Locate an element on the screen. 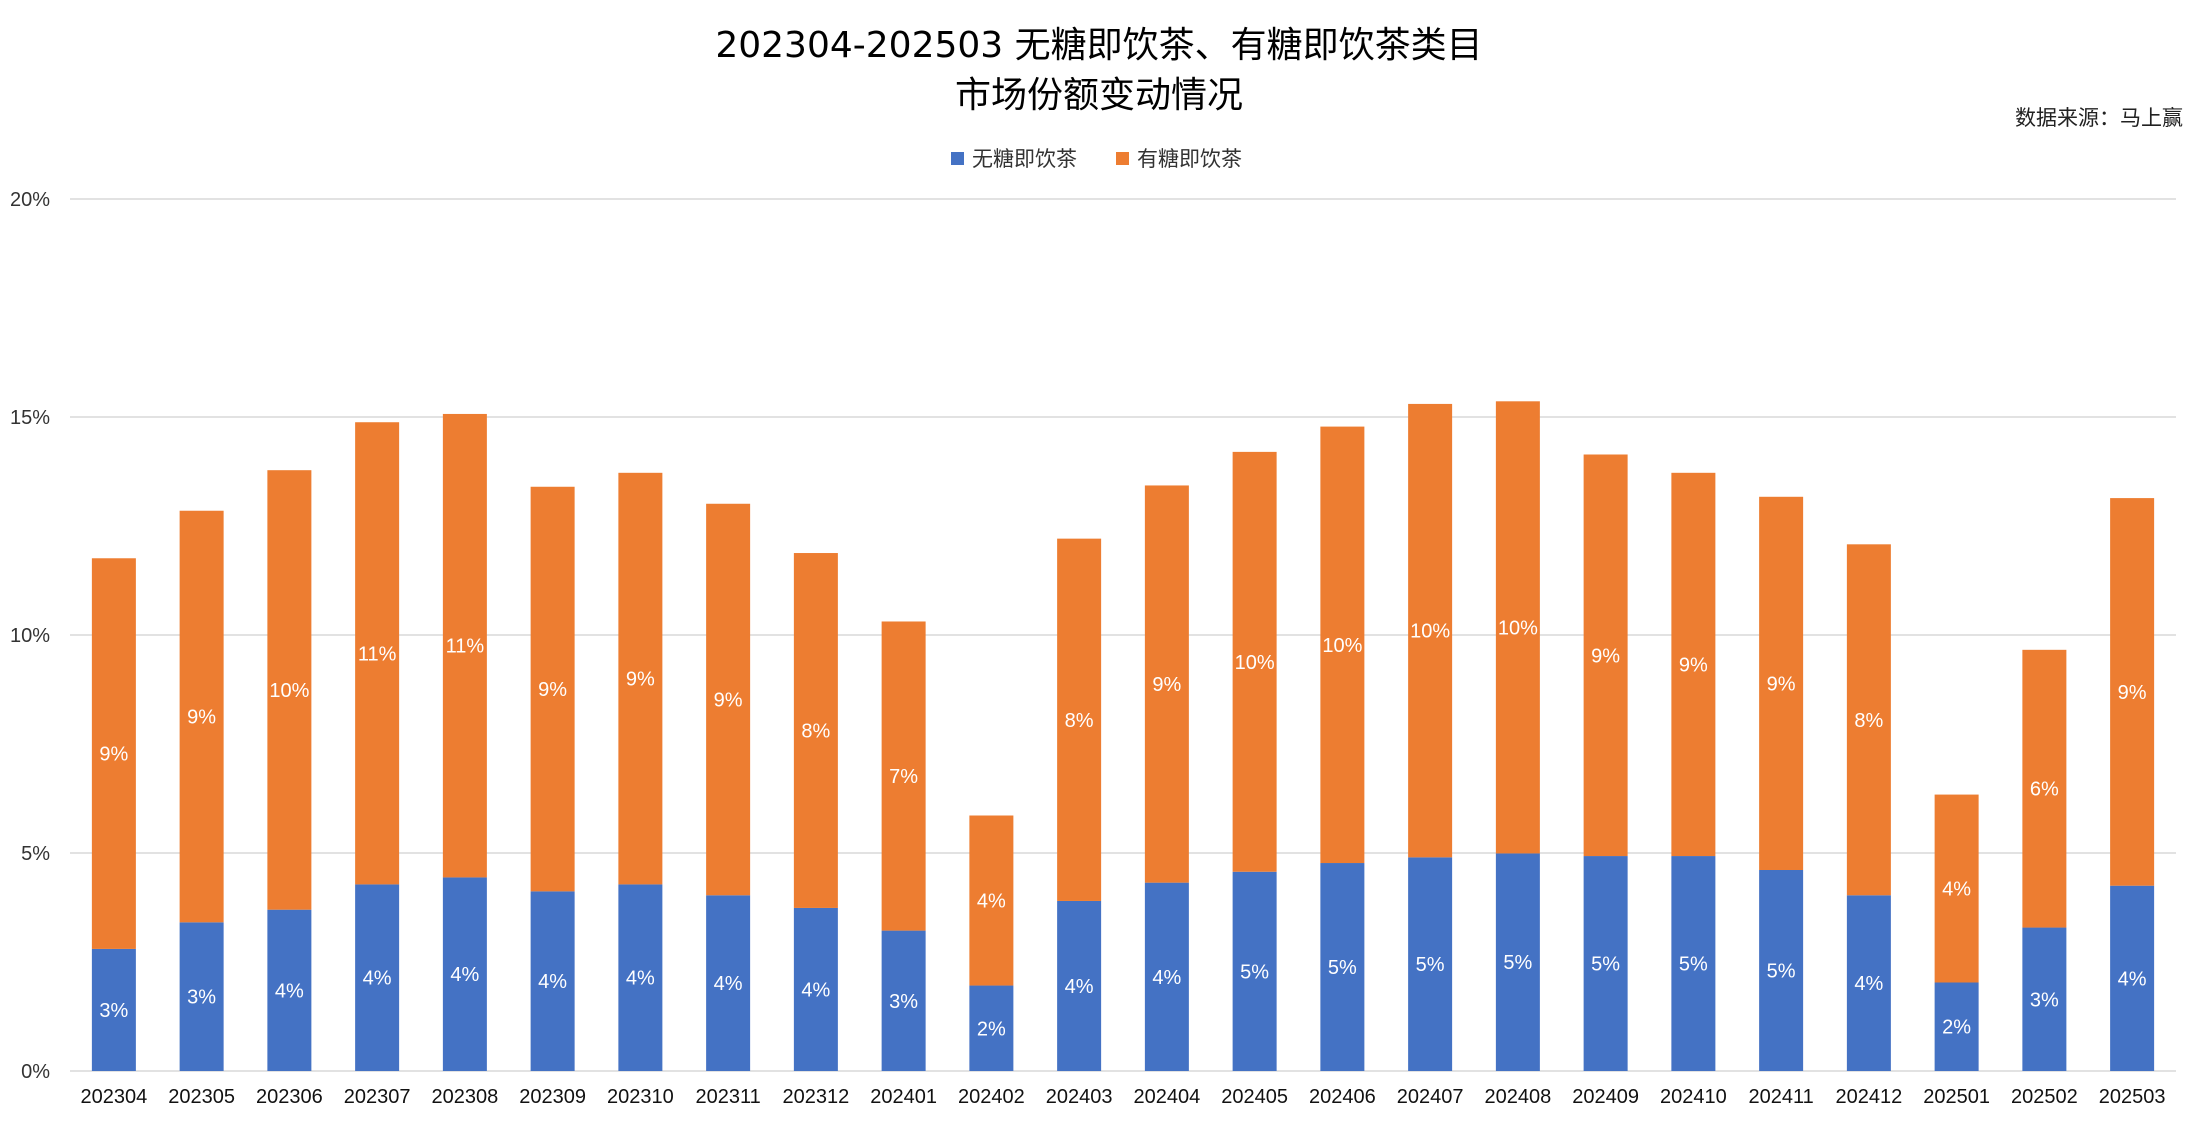  data-label-sugar-free: 3% is located at coordinates (2044, 1000).